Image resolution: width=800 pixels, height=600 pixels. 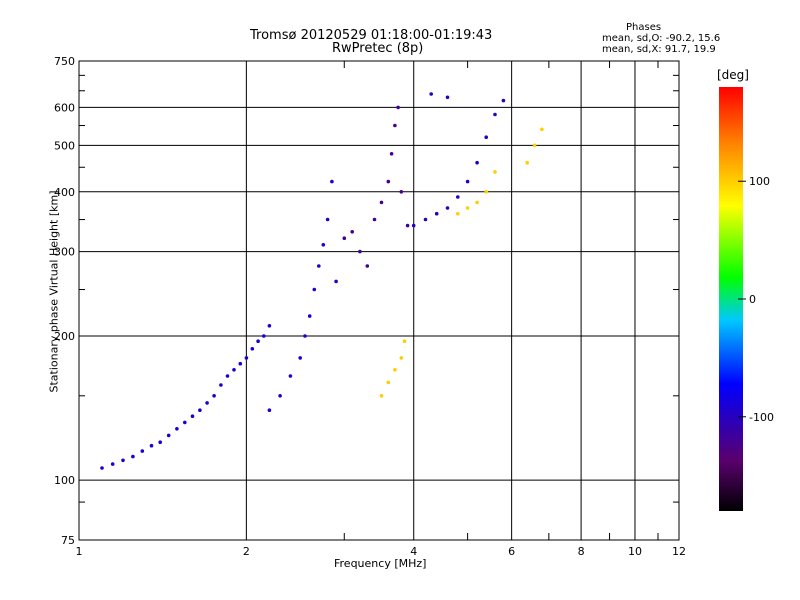 What do you see at coordinates (661, 38) in the screenshot?
I see `phases-o-line: mean, sd,O: -90.2, 15.6` at bounding box center [661, 38].